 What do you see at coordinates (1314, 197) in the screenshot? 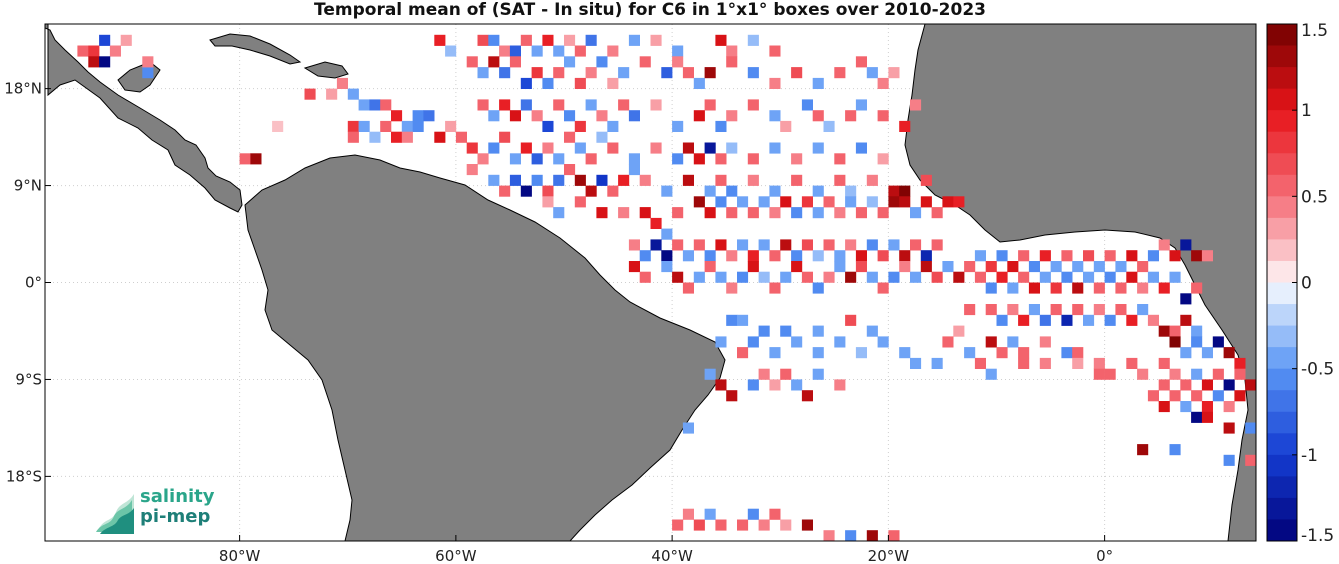
I see `colorbar-tick-label: 0.5` at bounding box center [1314, 197].